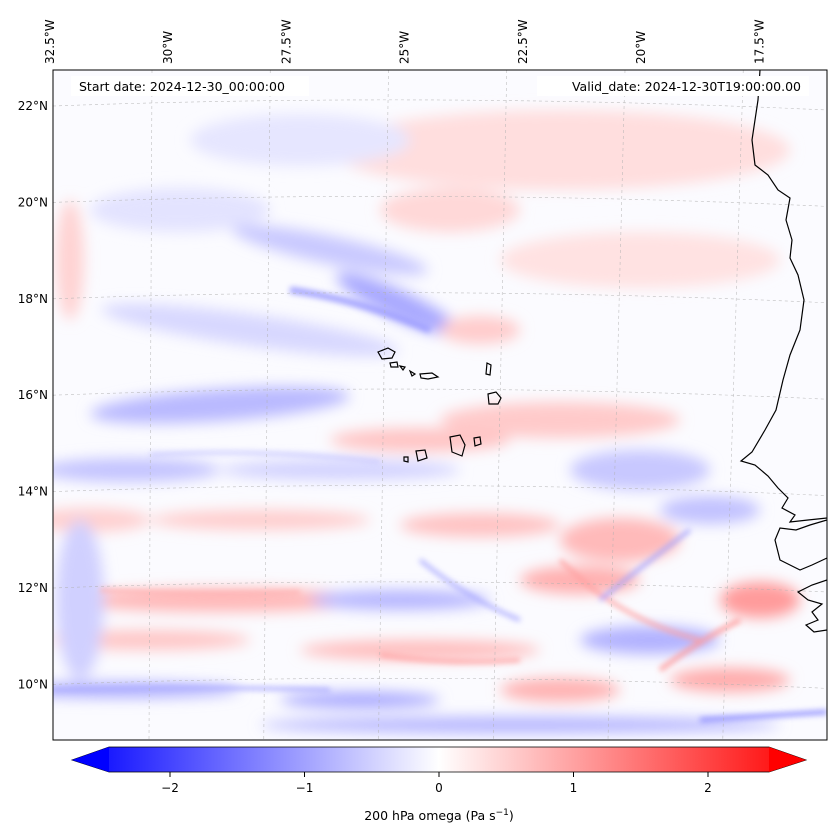 Image resolution: width=837 pixels, height=839 pixels. I want to click on valid-date-label: Valid_date: 2024-12-30T19:00:00.00, so click(686, 86).